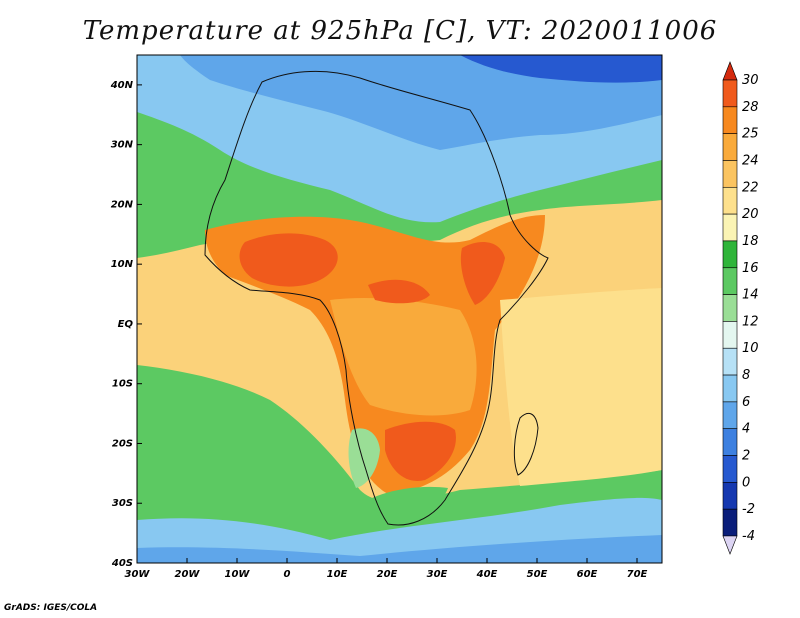 The image size is (800, 618). What do you see at coordinates (188, 574) in the screenshot?
I see `lon-label-20W: 20W` at bounding box center [188, 574].